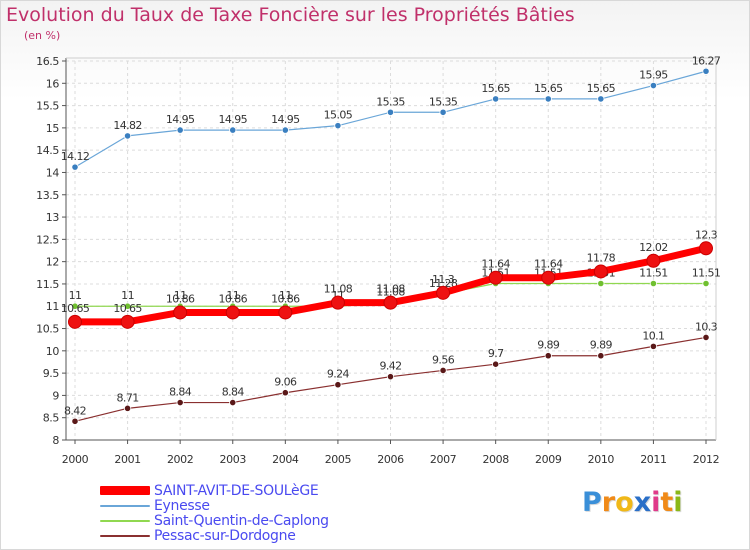 Image resolution: width=750 pixels, height=550 pixels. What do you see at coordinates (241, 520) in the screenshot?
I see `legend-label: Saint-Quentin-de-Caplong` at bounding box center [241, 520].